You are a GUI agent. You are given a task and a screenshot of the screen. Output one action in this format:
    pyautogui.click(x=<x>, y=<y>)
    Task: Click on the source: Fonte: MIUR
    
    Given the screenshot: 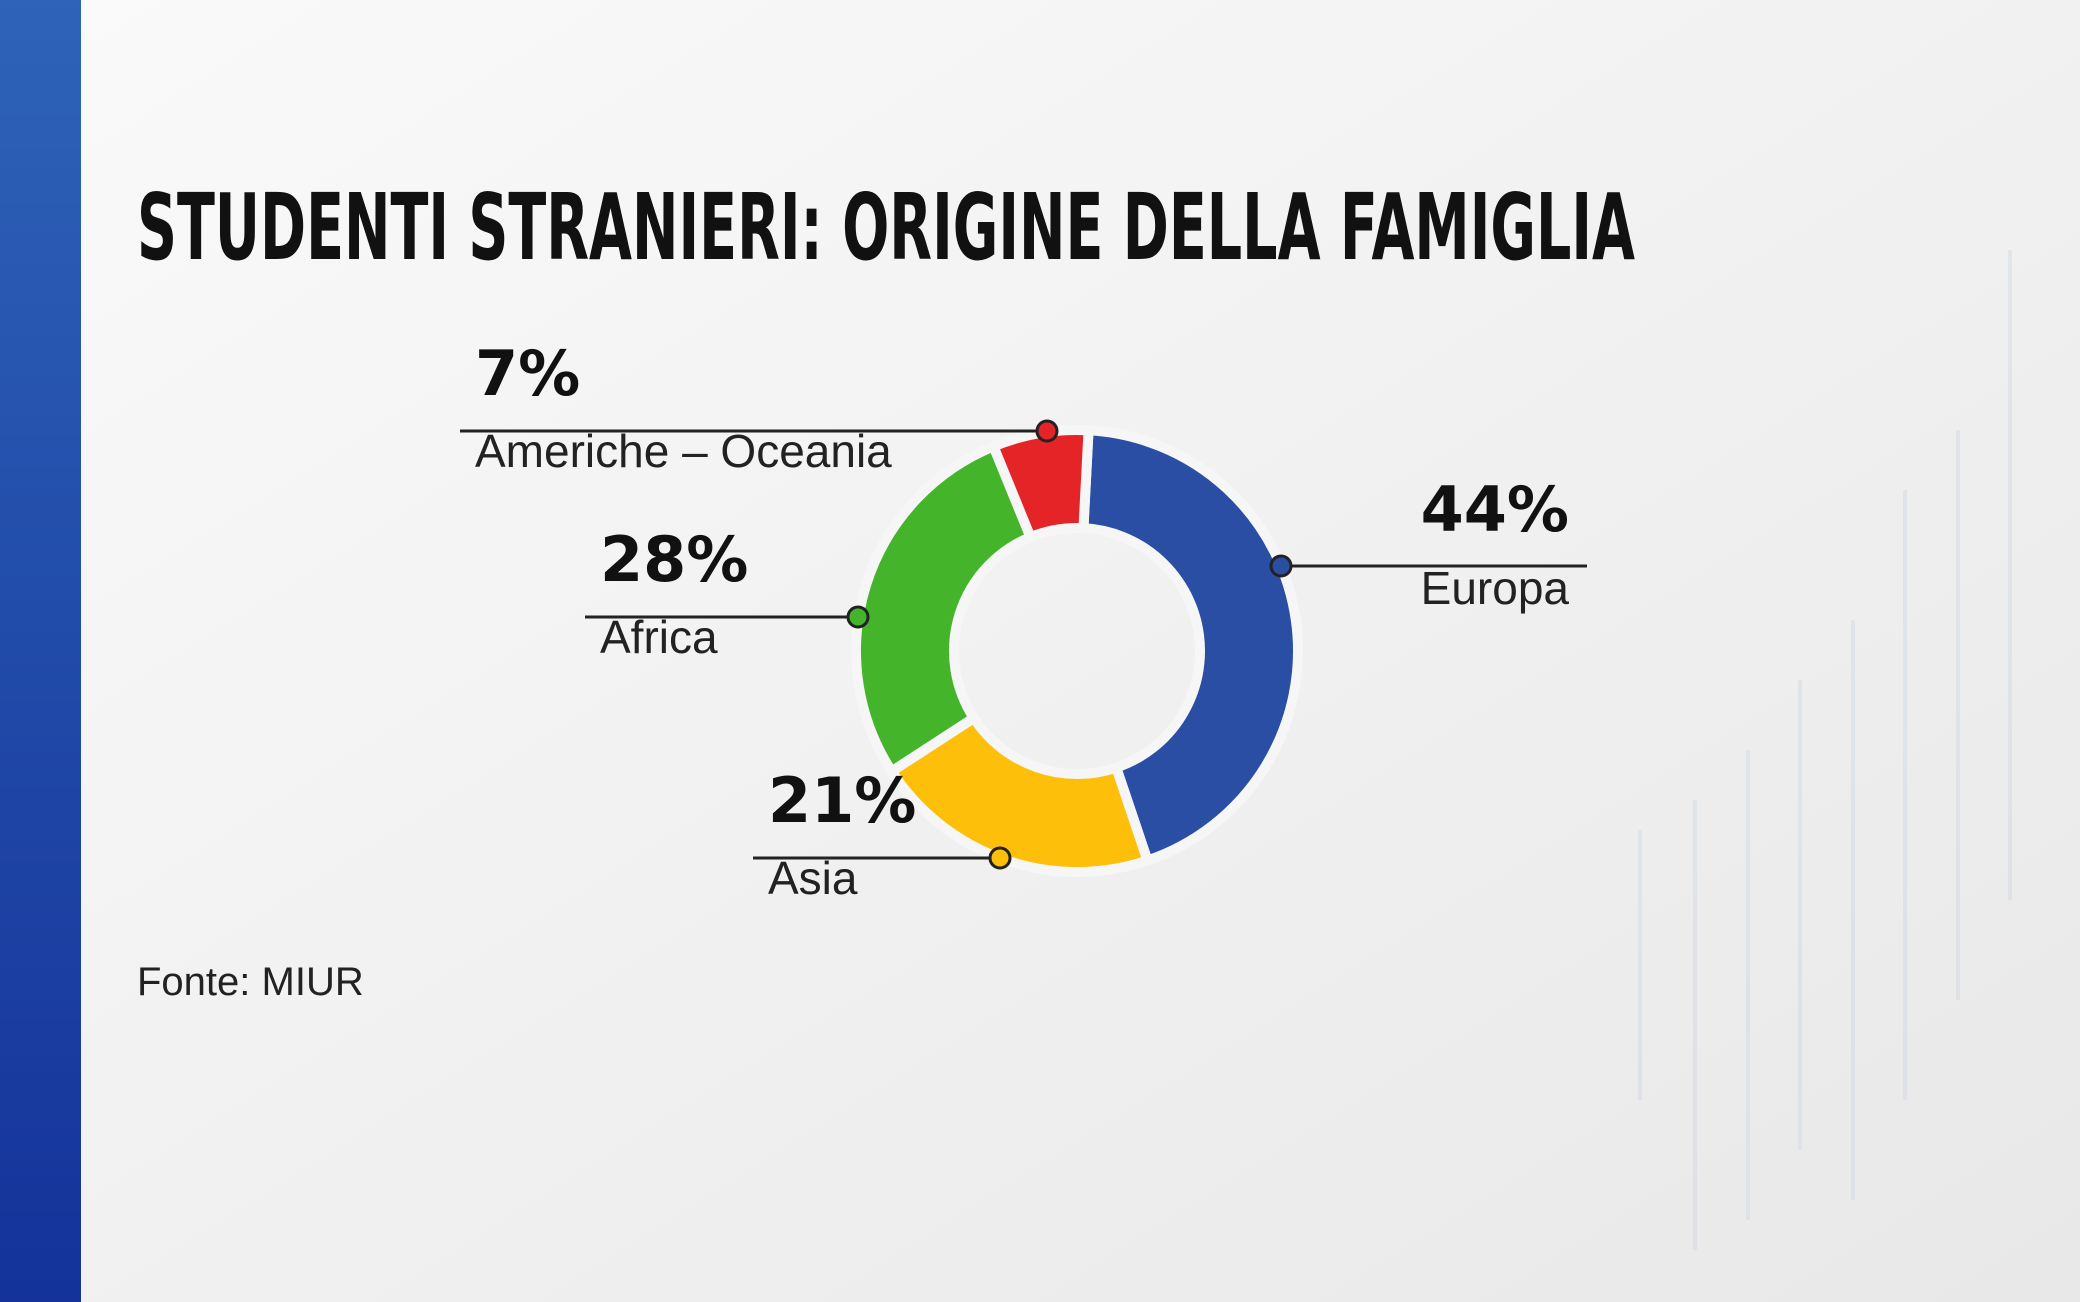 What is the action you would take?
    pyautogui.click(x=250, y=982)
    